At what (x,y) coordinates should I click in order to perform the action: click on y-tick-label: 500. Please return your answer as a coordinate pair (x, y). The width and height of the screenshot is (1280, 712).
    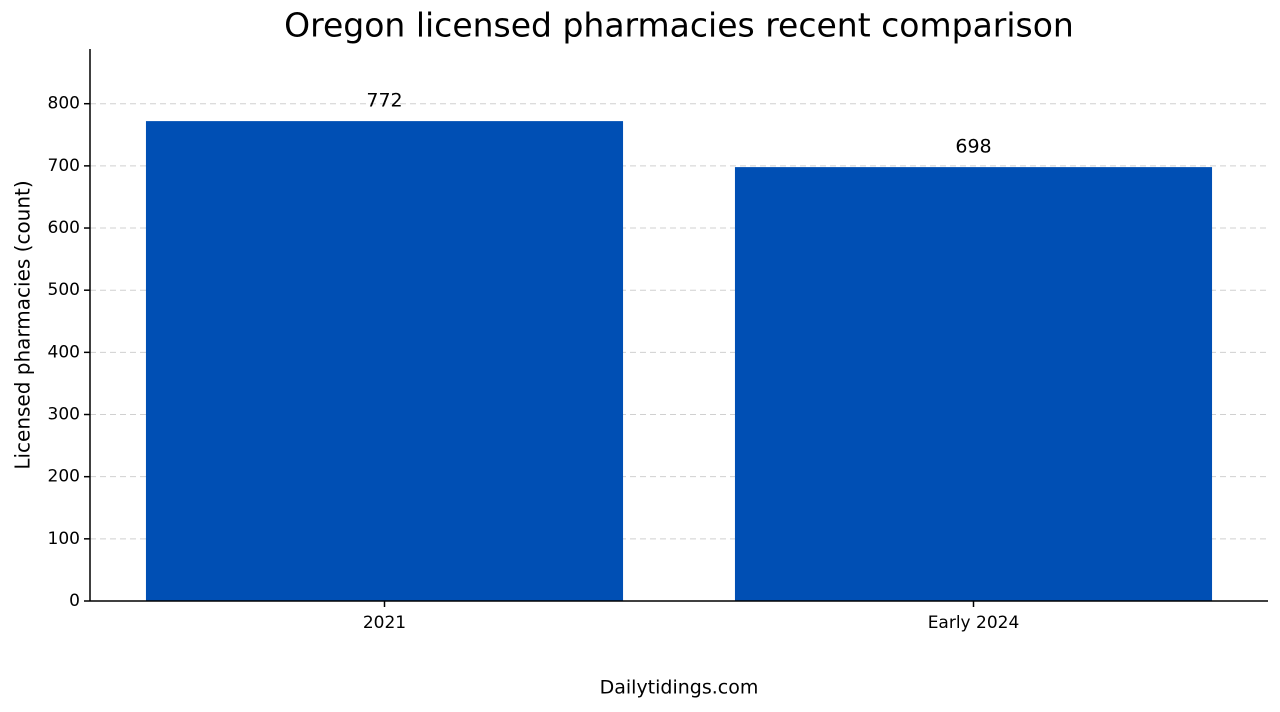
    Looking at the image, I should click on (64, 290).